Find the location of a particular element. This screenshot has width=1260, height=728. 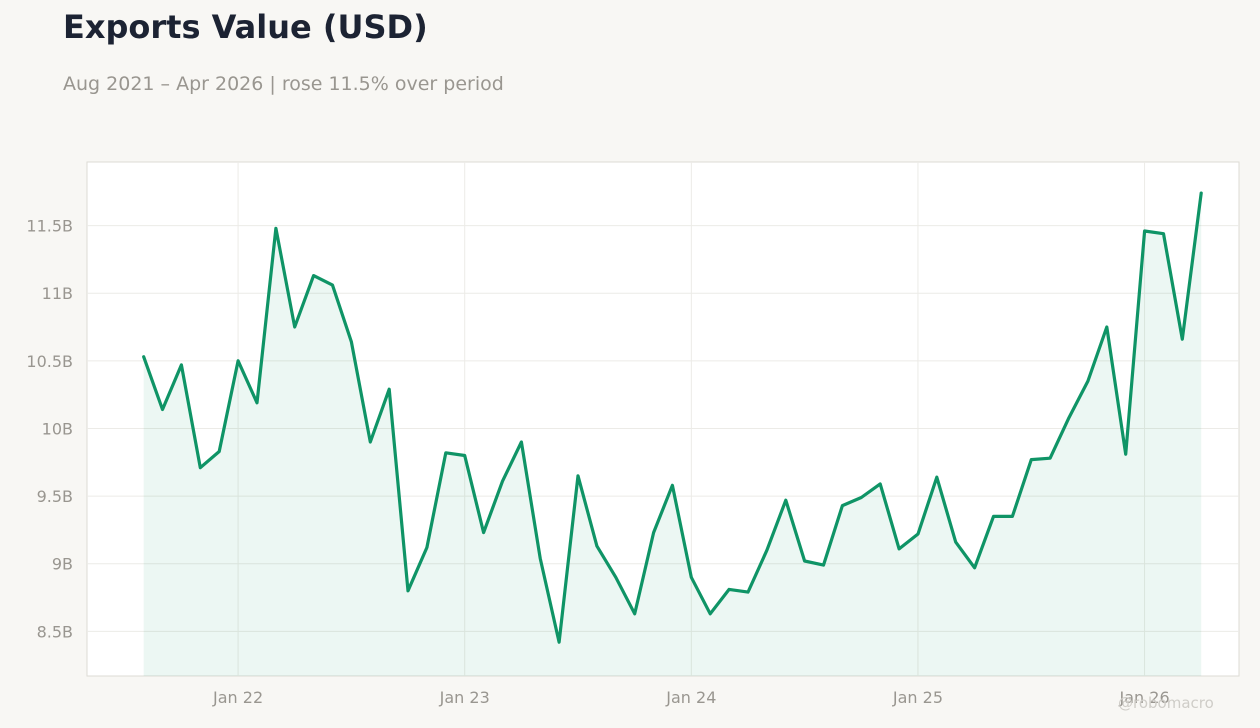

y-tick-label: 10.5B is located at coordinates (49, 361).